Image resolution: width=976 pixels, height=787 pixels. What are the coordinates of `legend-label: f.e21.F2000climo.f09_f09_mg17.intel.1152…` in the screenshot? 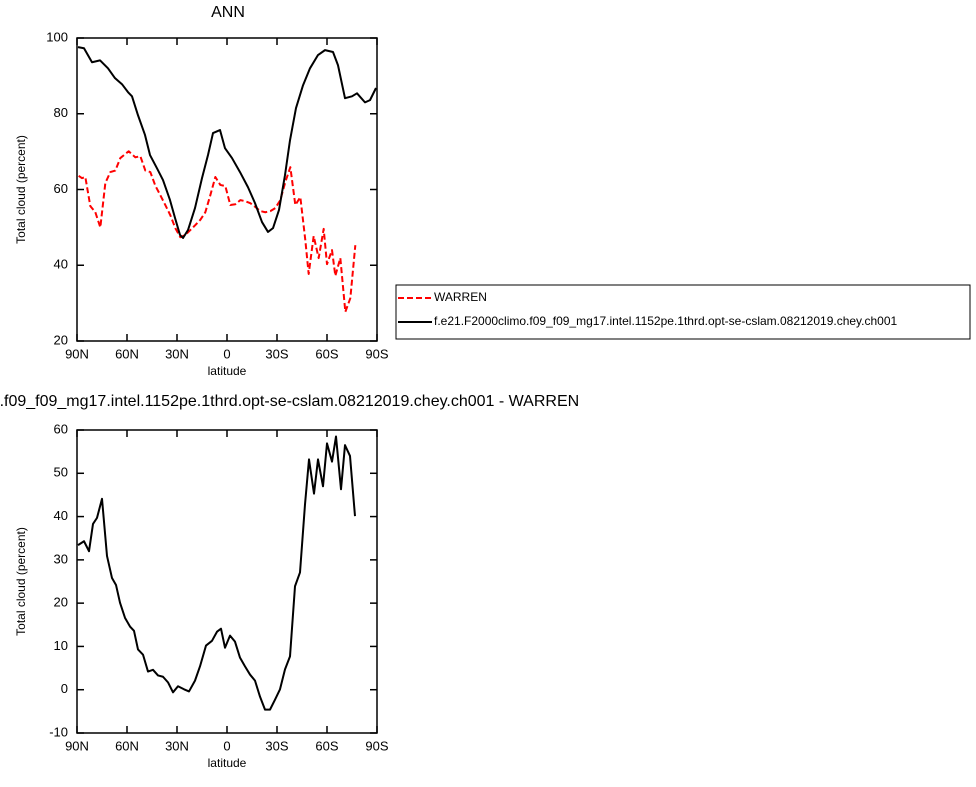 It's located at (666, 321).